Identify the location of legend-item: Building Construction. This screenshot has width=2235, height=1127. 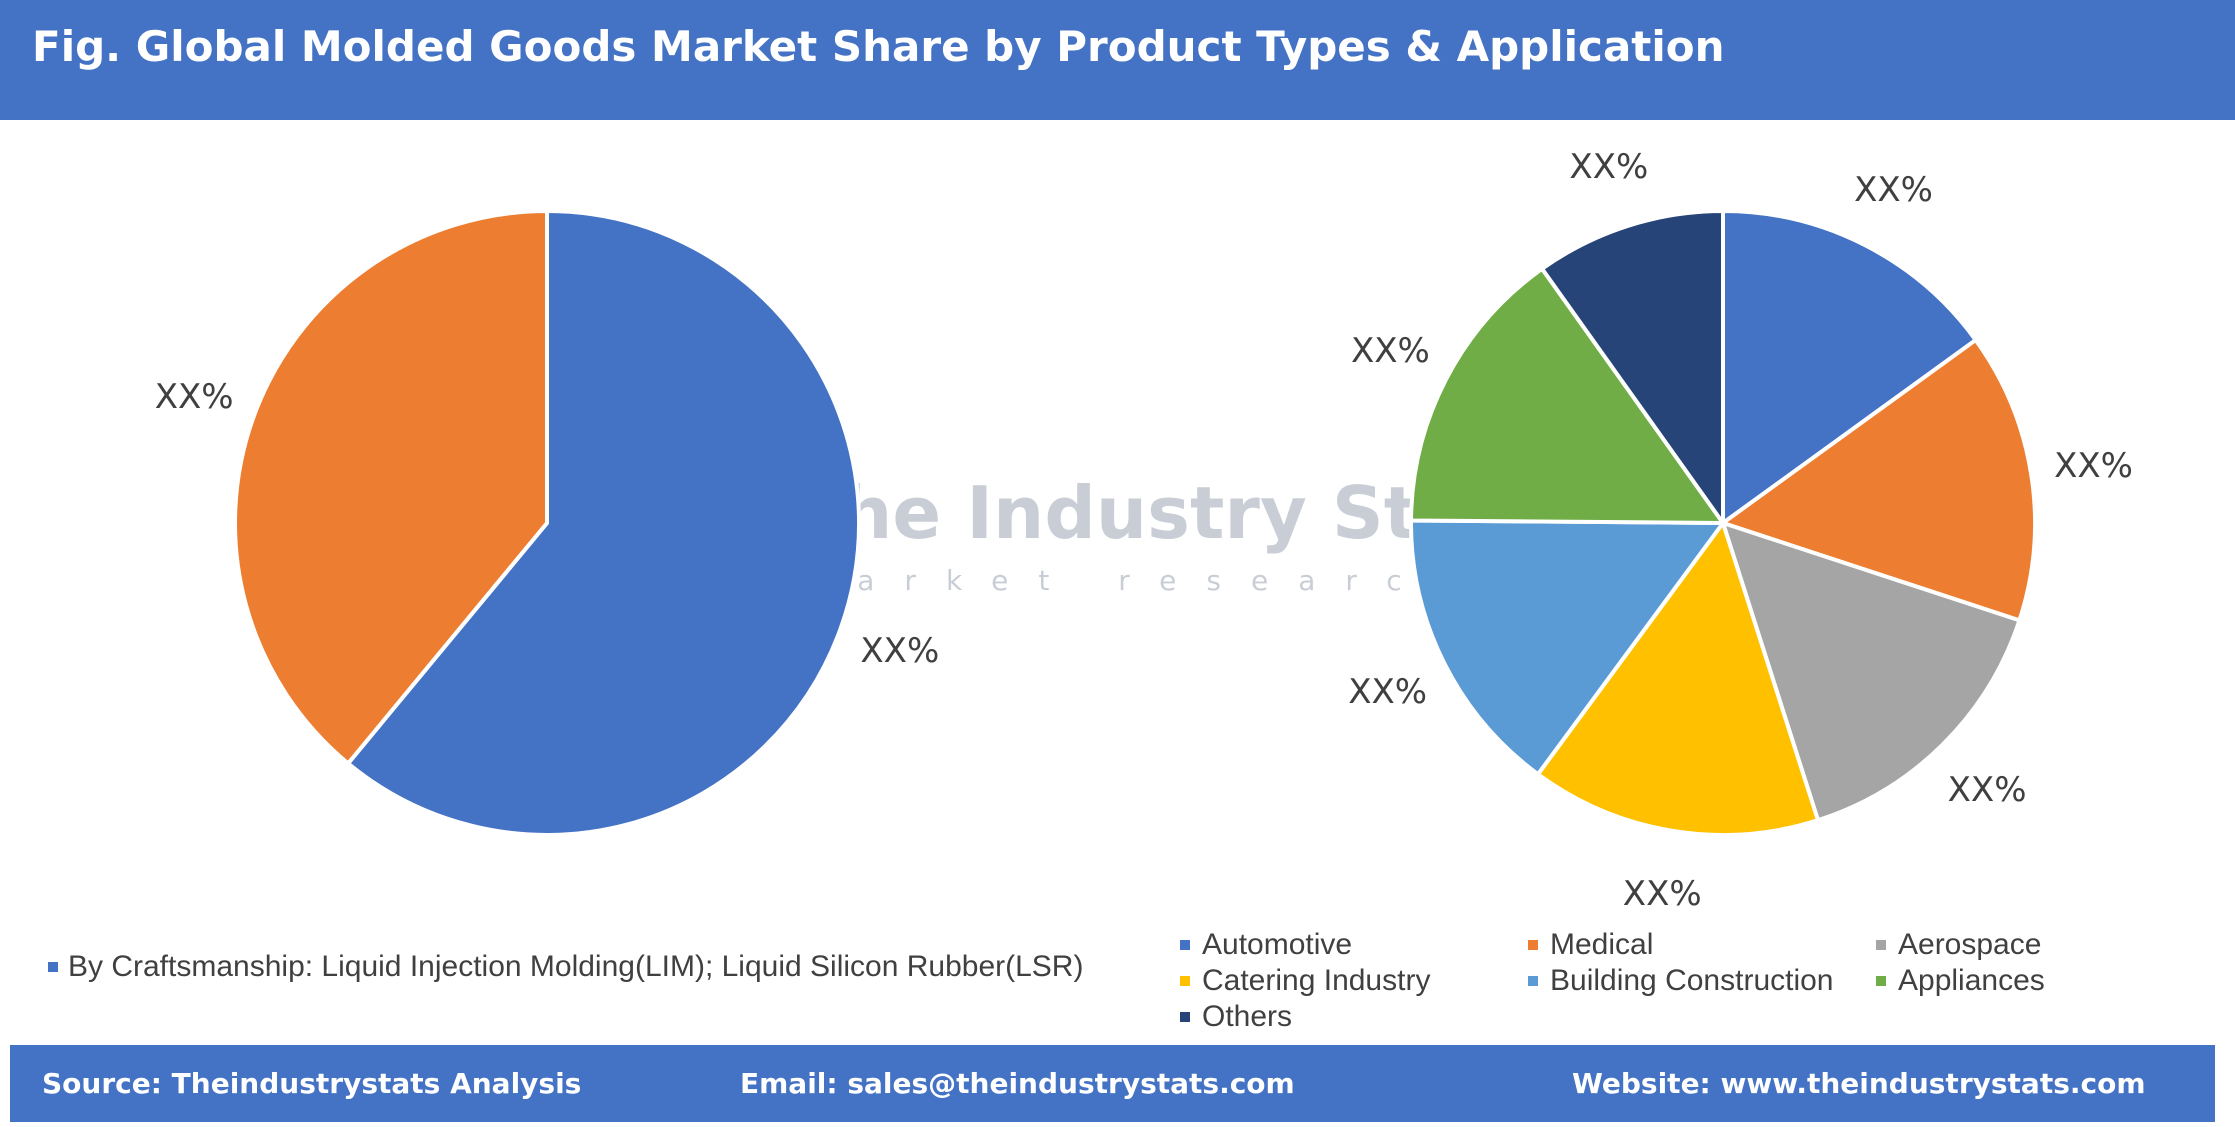
(1702, 980).